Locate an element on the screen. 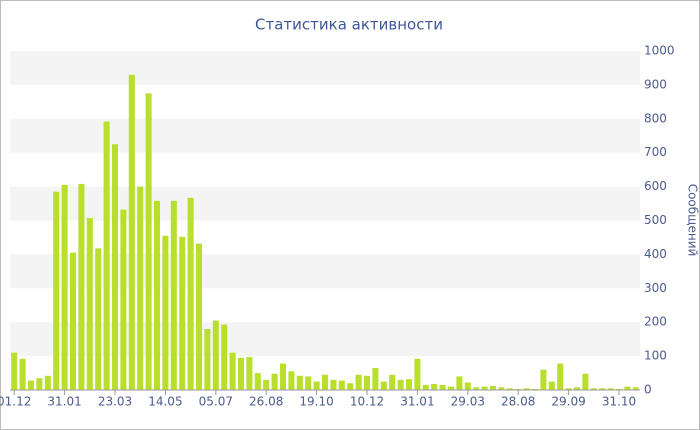 This screenshot has height=430, width=700. x-tick-label: 29.03 is located at coordinates (468, 402).